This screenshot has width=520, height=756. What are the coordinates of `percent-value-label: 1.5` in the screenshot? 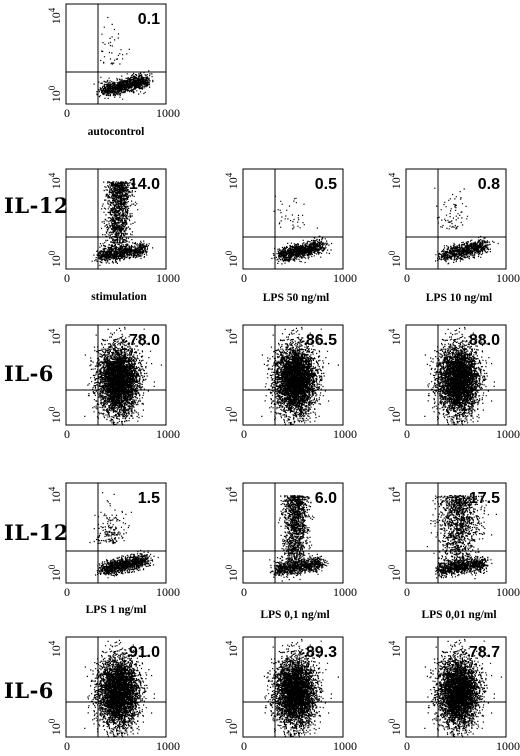 It's located at (149, 498).